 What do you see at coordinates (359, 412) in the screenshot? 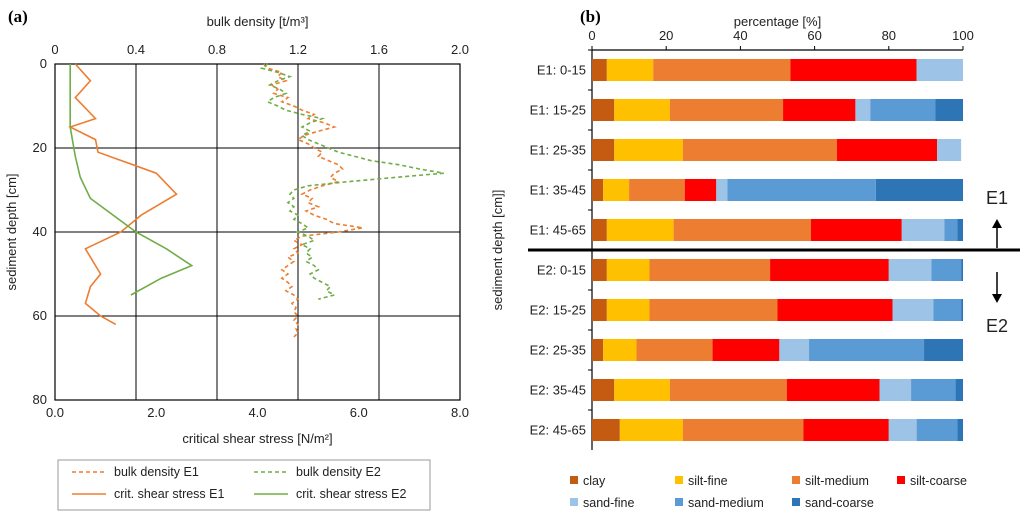
I see `bottom-tick-label: 6.0` at bounding box center [359, 412].